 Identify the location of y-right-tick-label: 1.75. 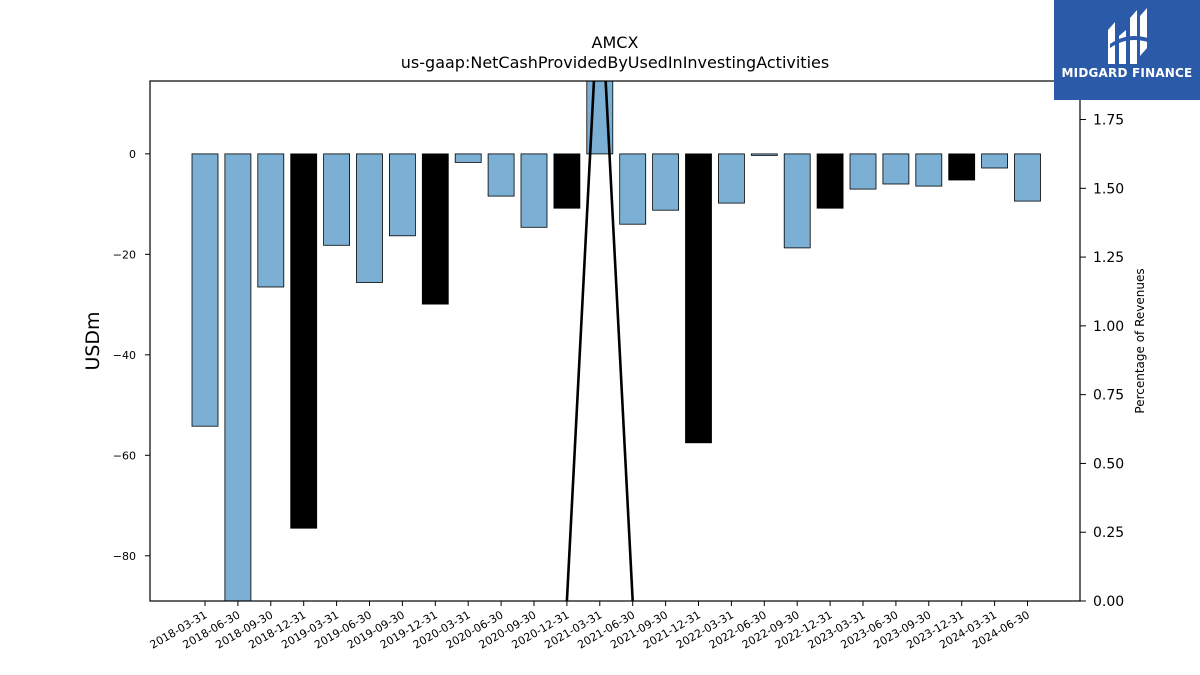
(1108, 121).